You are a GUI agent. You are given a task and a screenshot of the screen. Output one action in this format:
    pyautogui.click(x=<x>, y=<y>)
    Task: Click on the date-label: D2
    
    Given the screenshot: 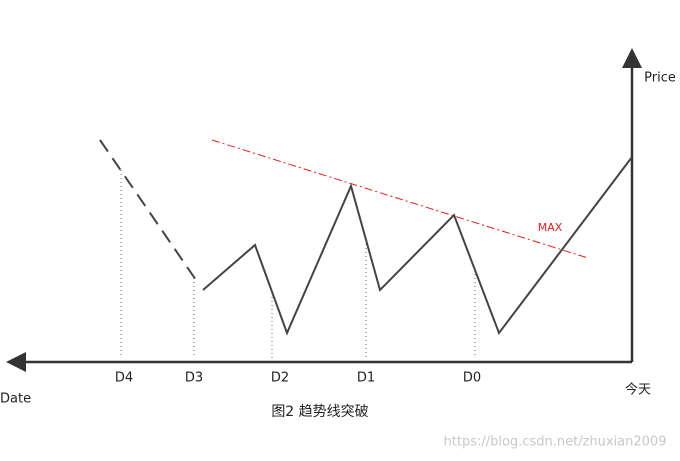 What is the action you would take?
    pyautogui.click(x=280, y=378)
    